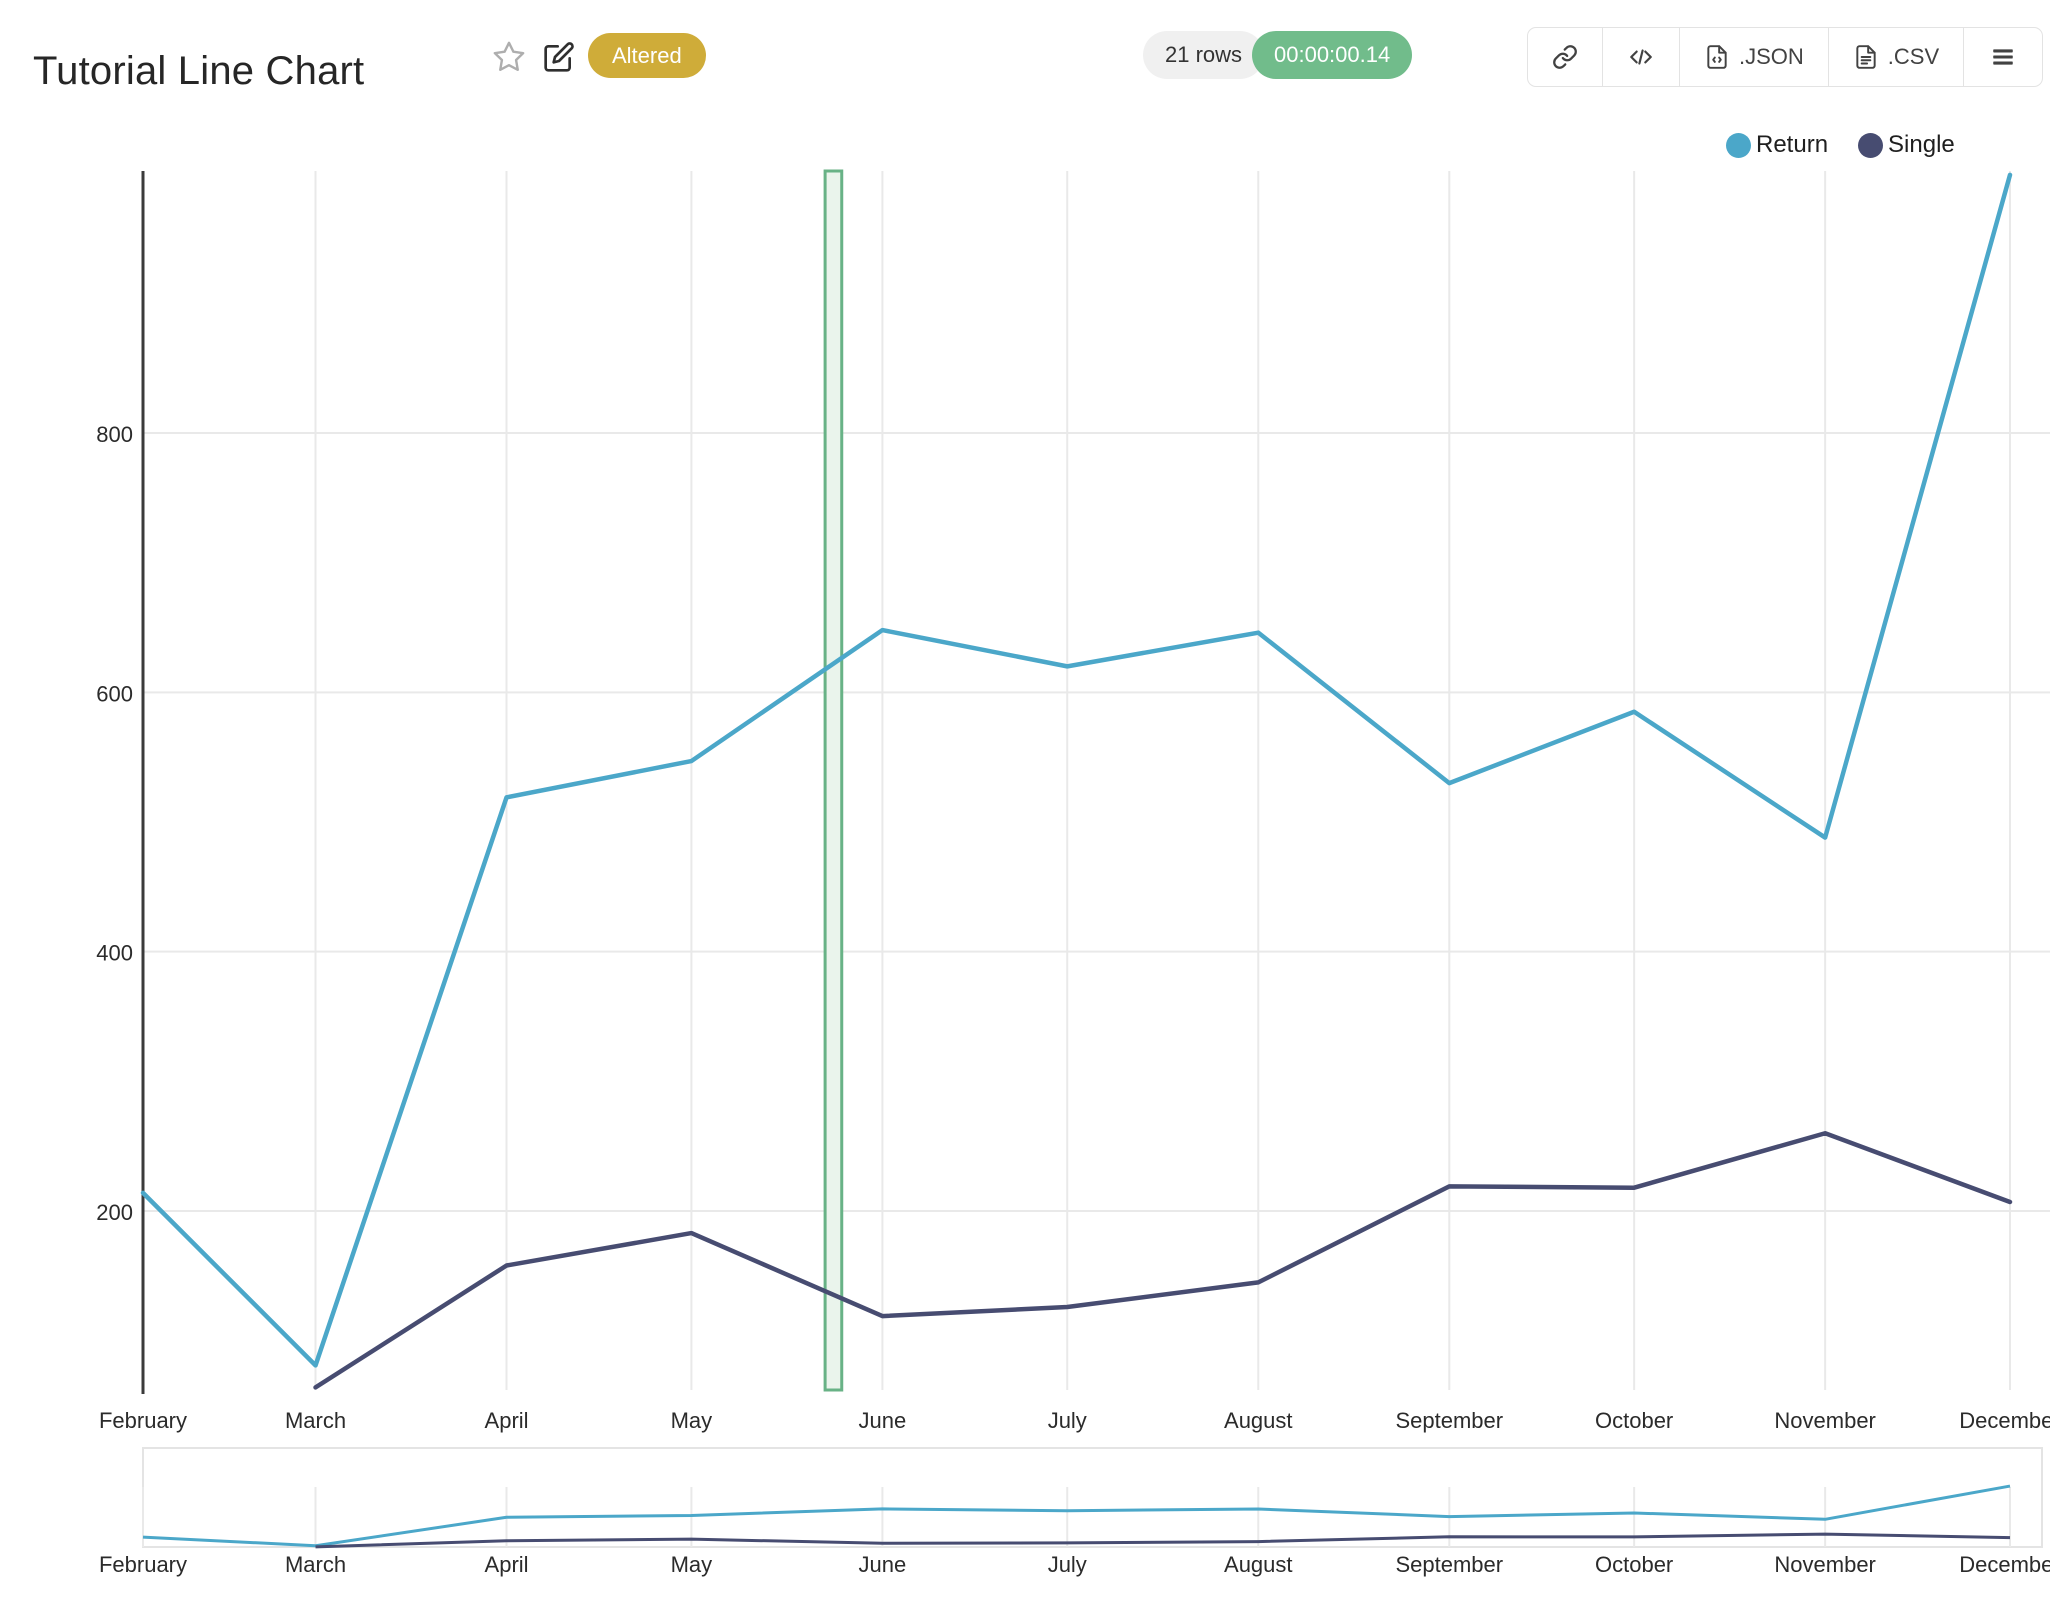 This screenshot has width=2050, height=1598. Describe the element at coordinates (507, 1564) in the screenshot. I see `rangeslider-tick-label: April` at that location.